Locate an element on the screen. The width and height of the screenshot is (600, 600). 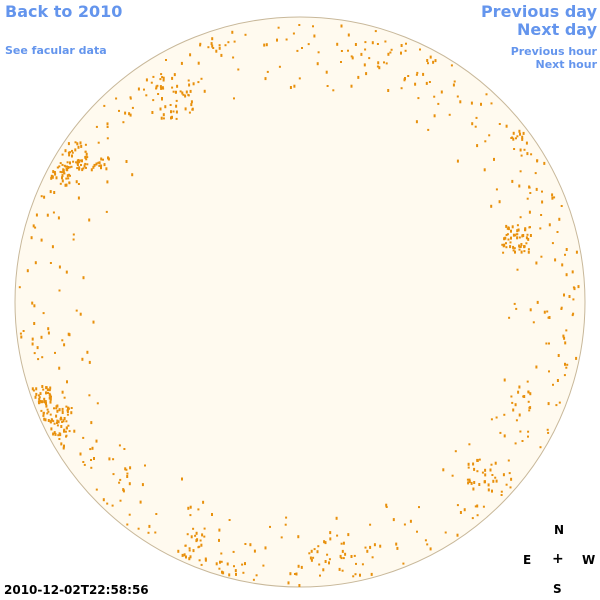
back-to-year-link: Back to 2010 is located at coordinates (64, 11).